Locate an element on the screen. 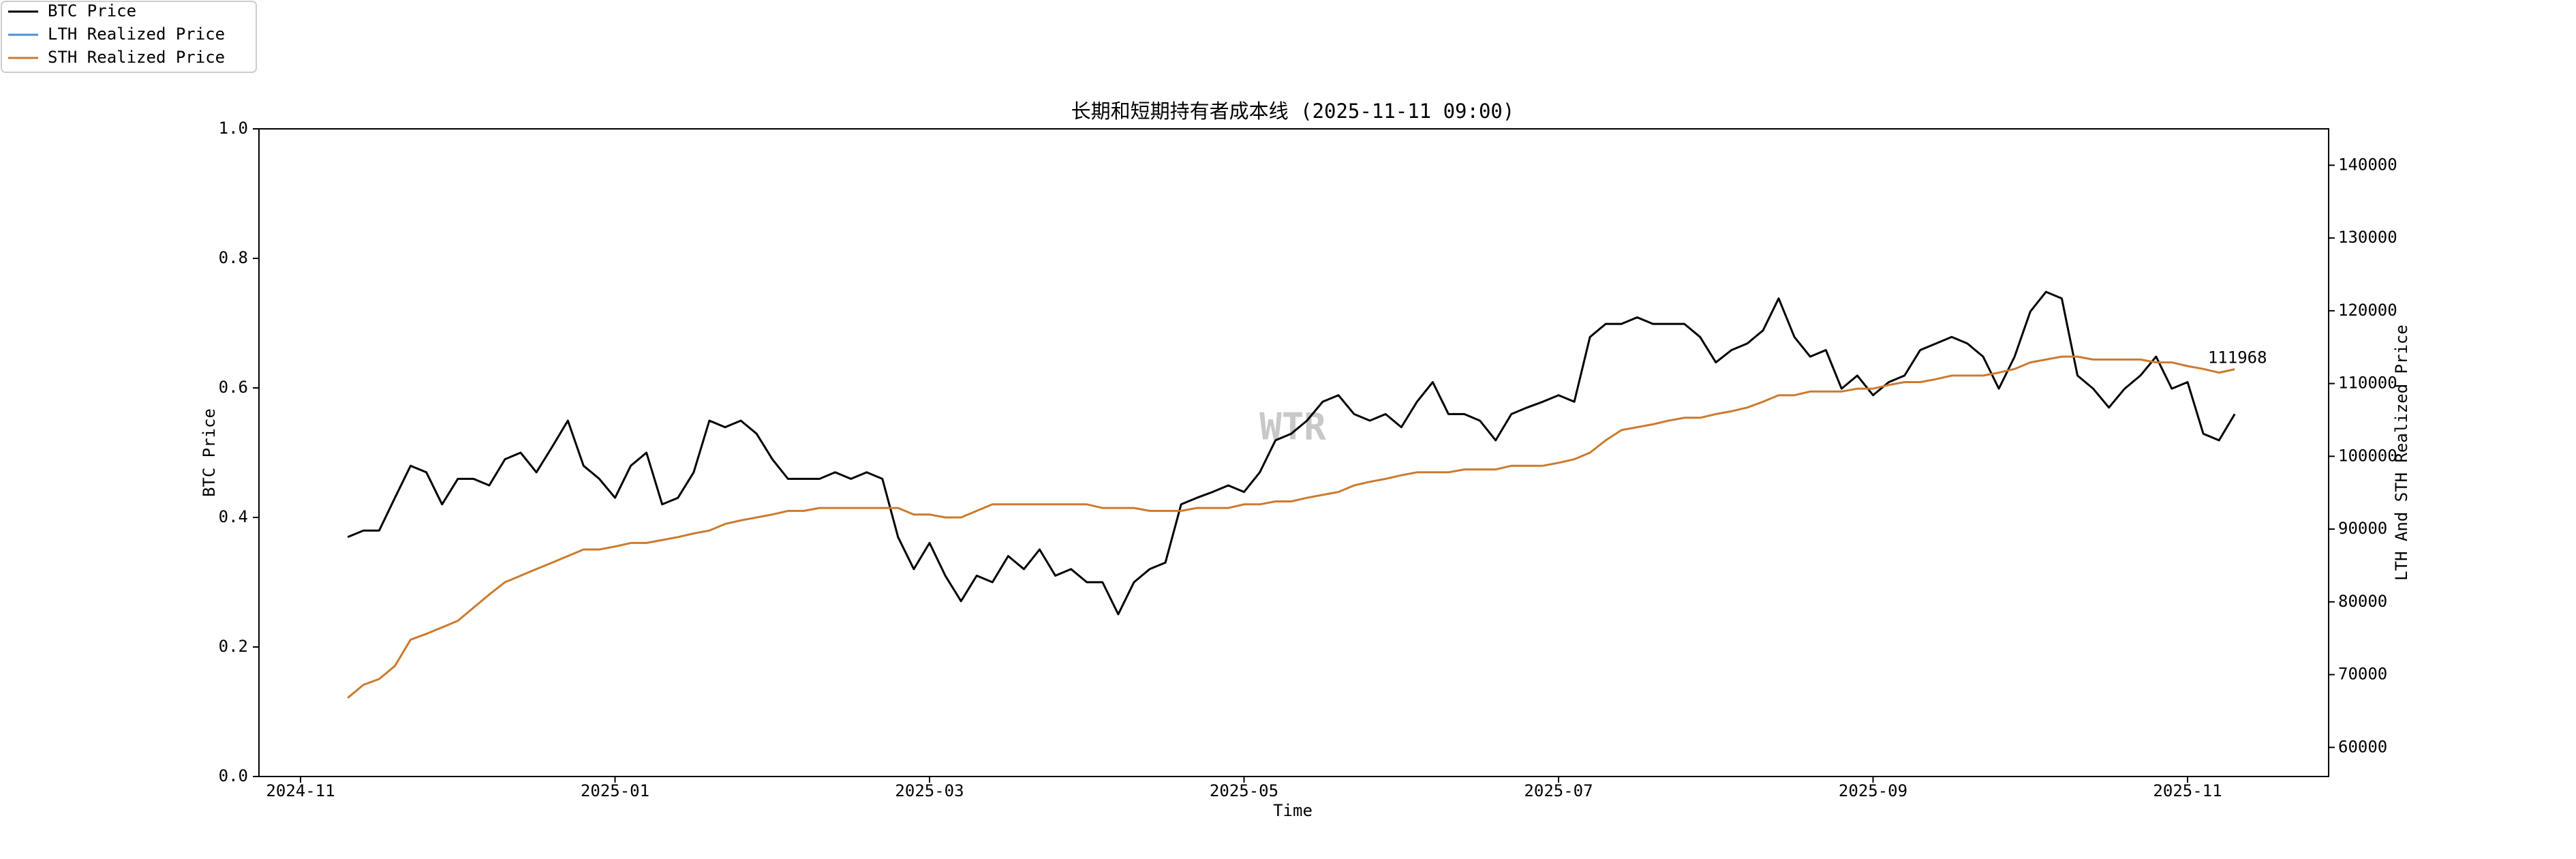 The height and width of the screenshot is (859, 2576). y2-tick-label: 80000 is located at coordinates (2362, 601).